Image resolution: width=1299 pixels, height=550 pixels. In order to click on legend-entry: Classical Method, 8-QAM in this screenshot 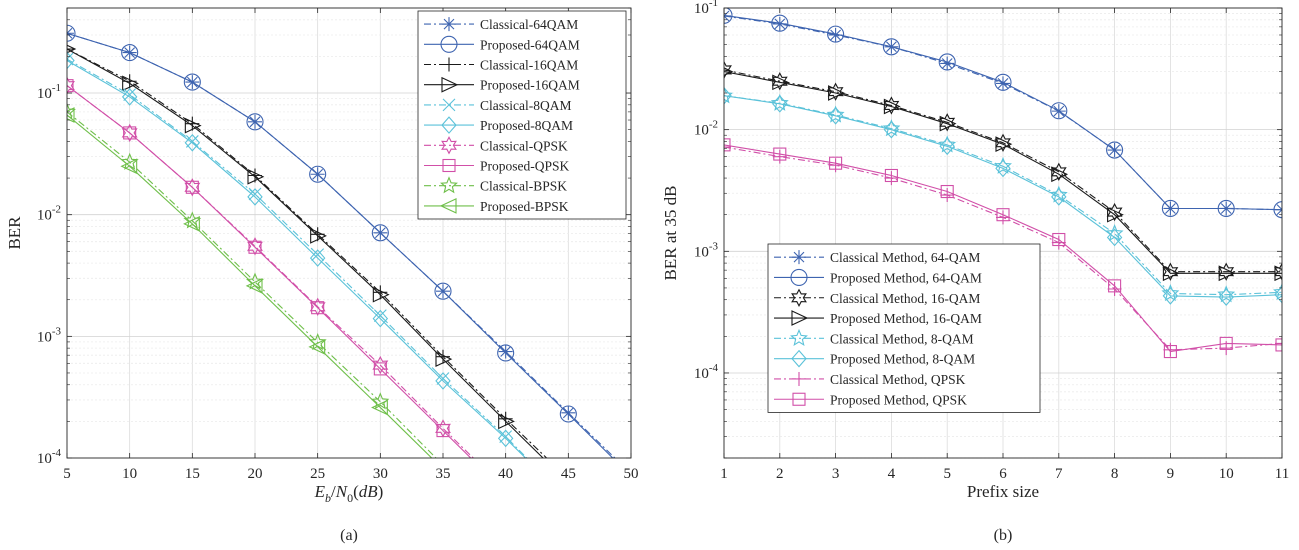, I will do `click(874, 337)`.